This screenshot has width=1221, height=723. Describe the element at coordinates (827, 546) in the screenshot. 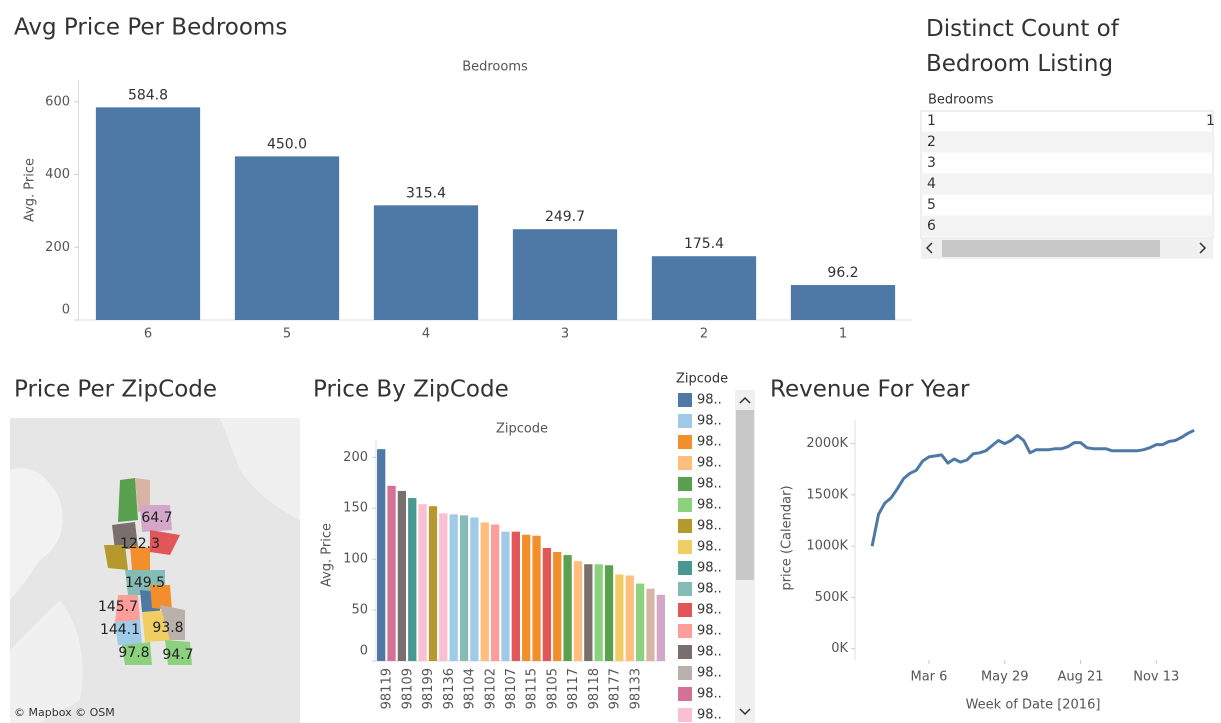

I see `y-tick-label: 1000K` at that location.